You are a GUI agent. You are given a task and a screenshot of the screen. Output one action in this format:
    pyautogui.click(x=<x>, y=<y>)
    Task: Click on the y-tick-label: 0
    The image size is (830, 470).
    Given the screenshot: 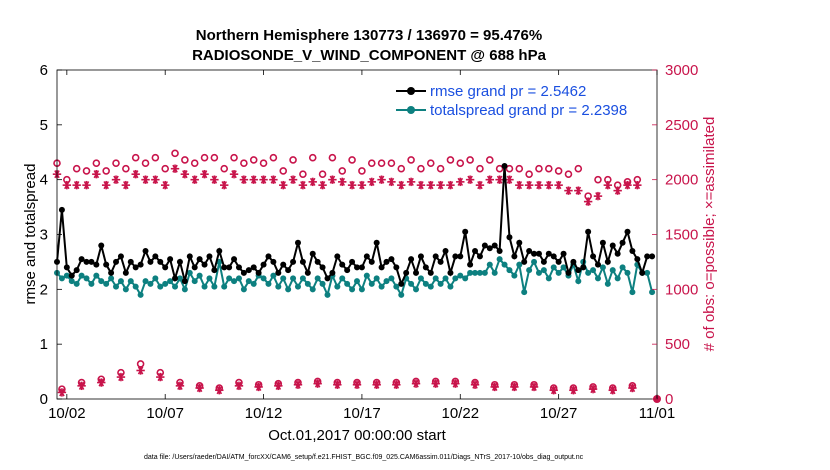 What is the action you would take?
    pyautogui.click(x=44, y=399)
    